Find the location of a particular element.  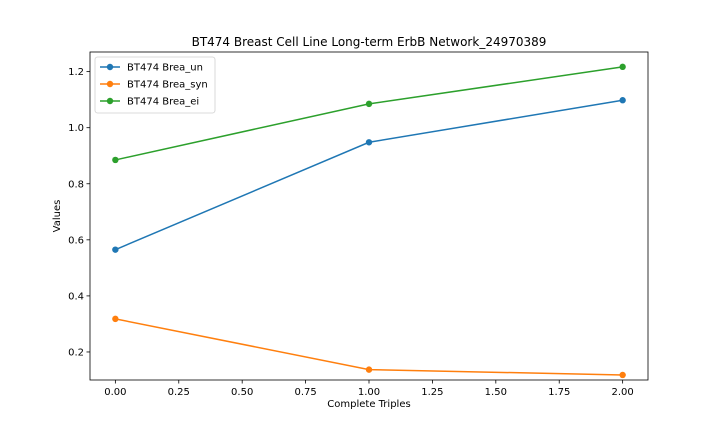

legend-box is located at coordinates (155, 85).